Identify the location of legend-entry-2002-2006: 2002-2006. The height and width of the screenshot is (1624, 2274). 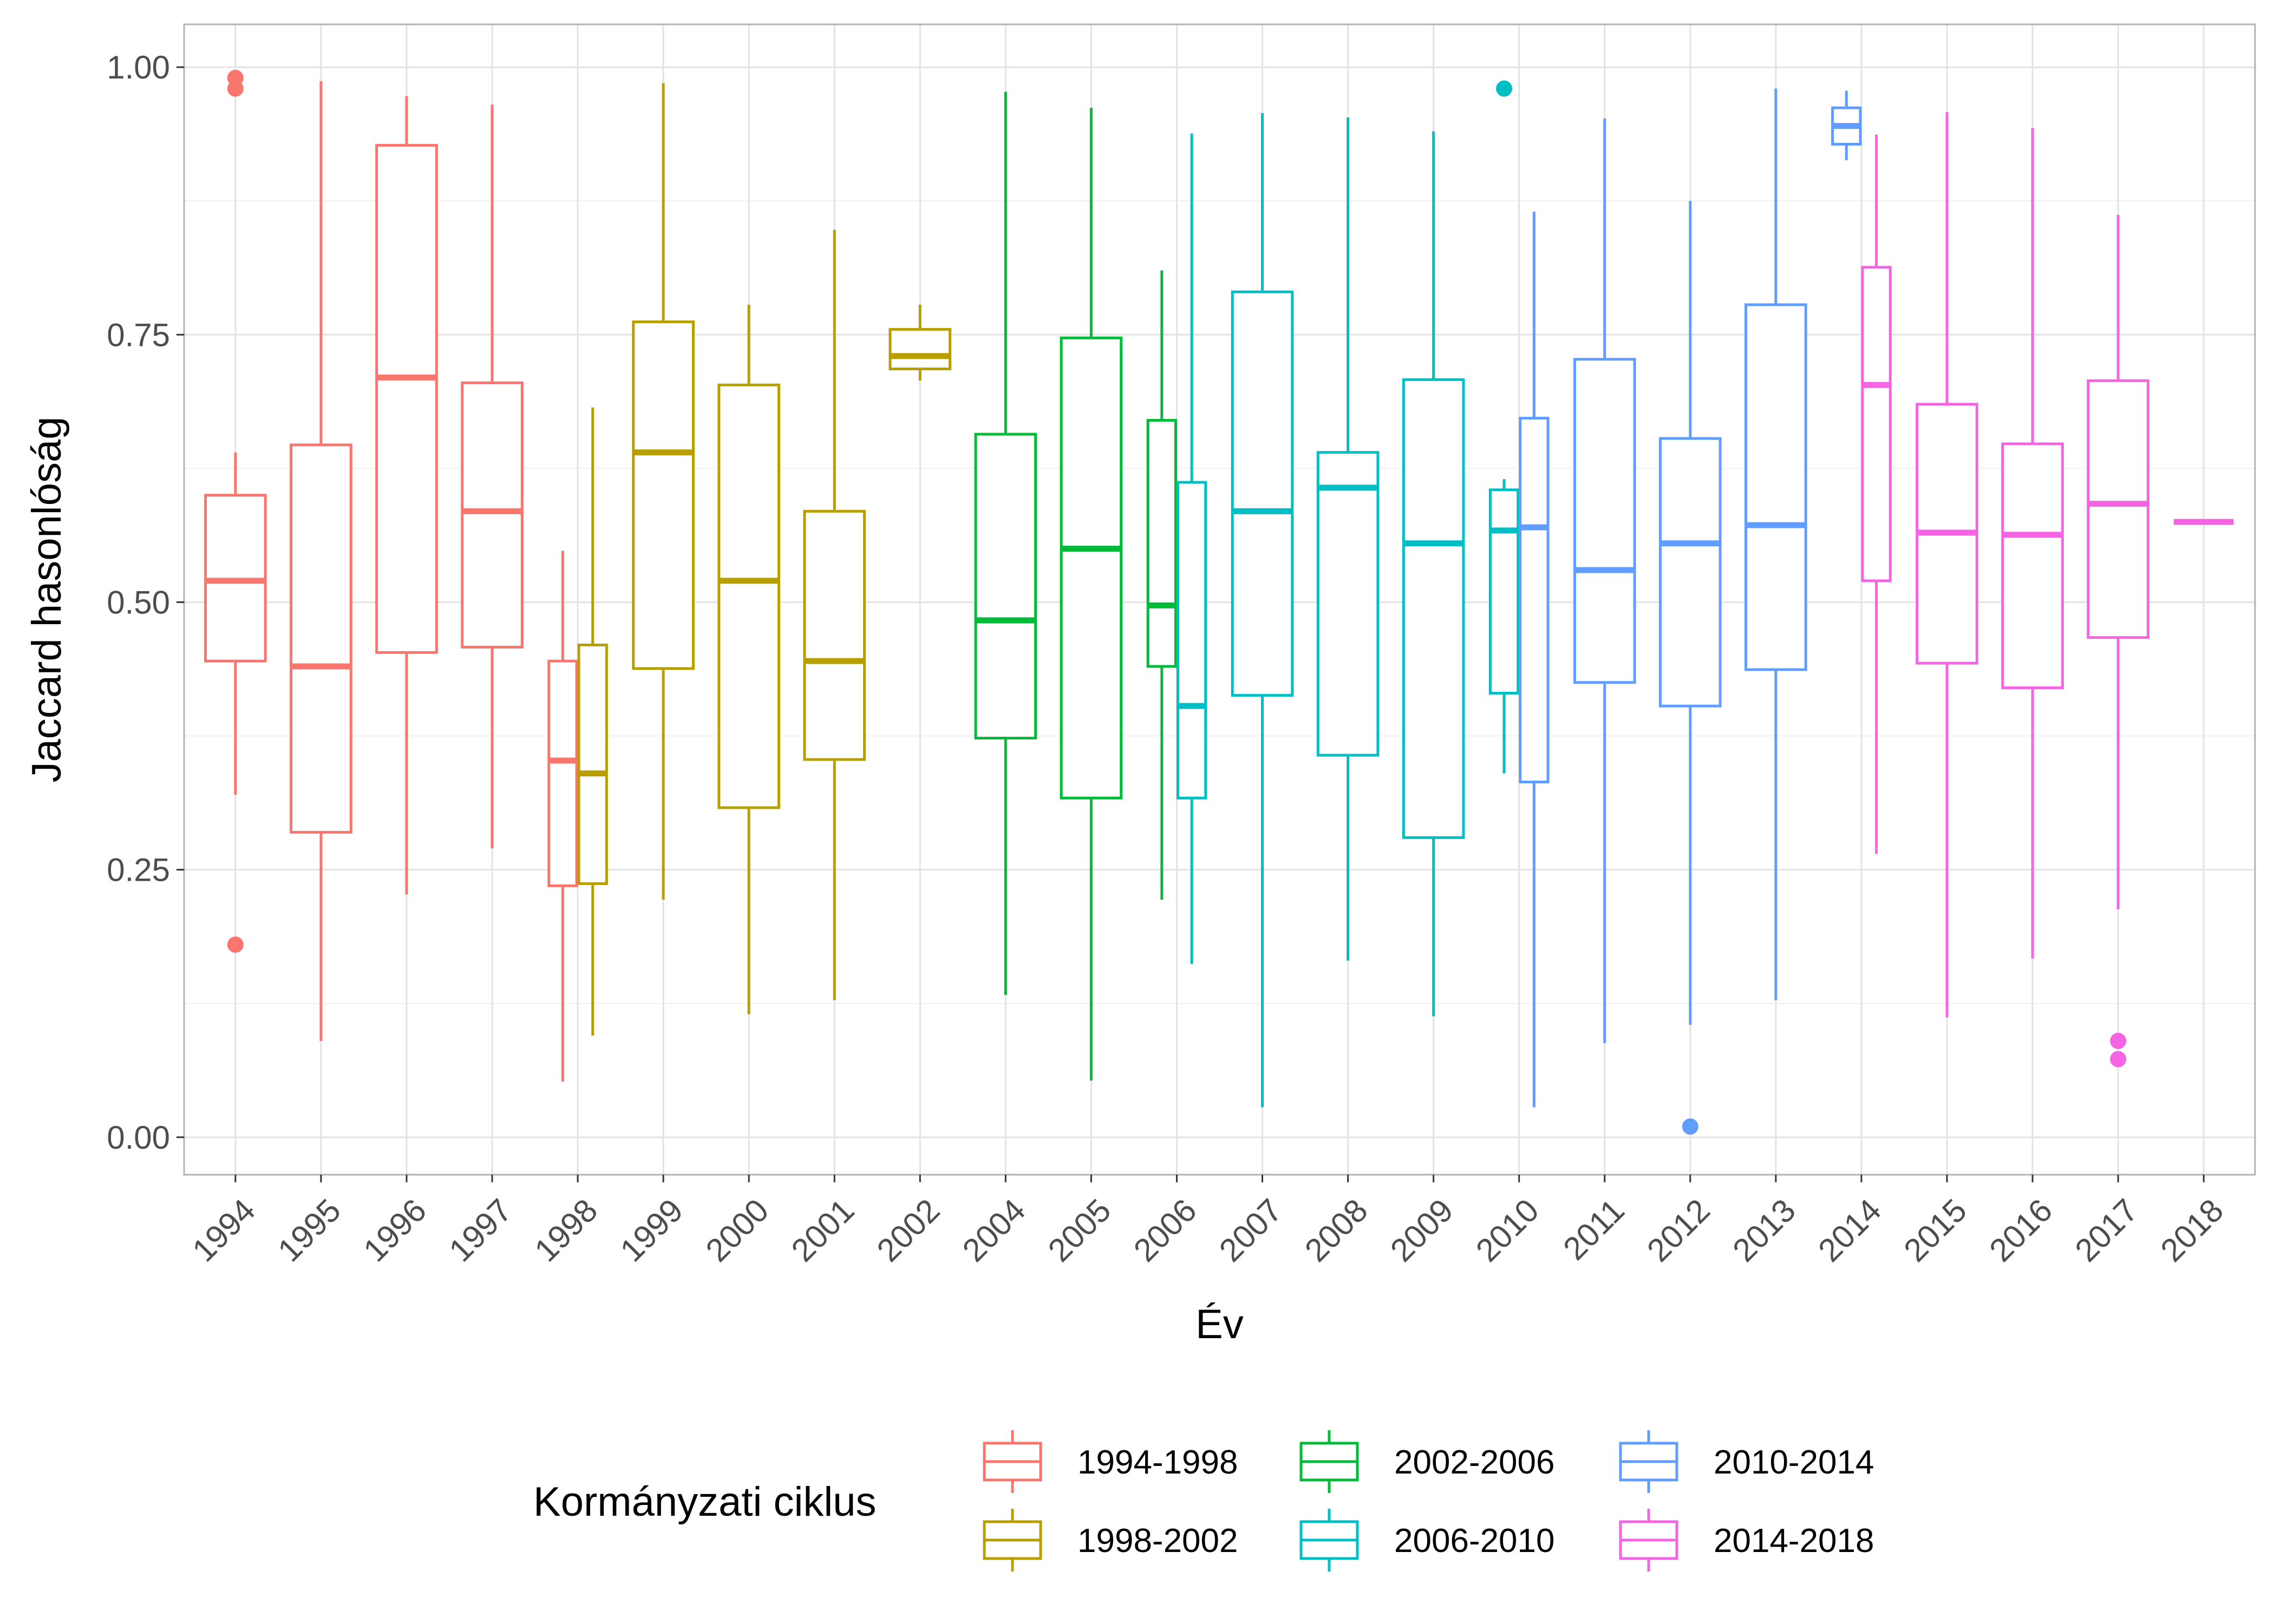
(1427, 1461).